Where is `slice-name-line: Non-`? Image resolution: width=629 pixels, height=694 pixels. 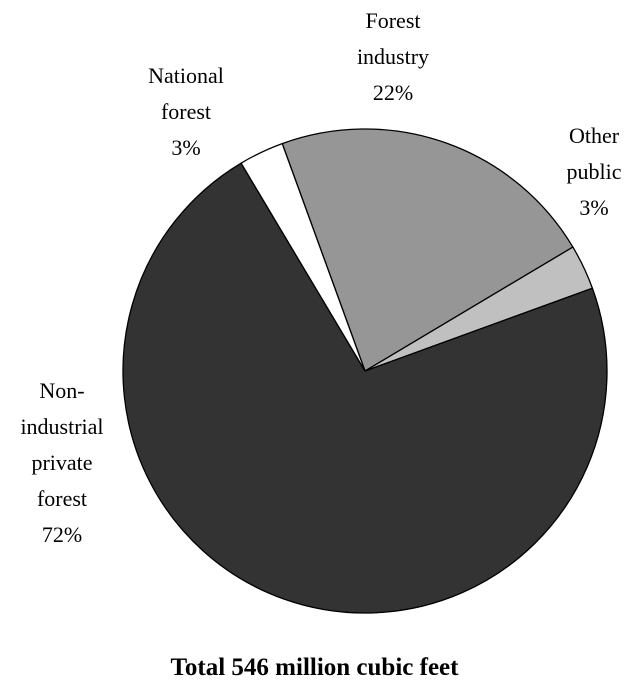
slice-name-line: Non- is located at coordinates (61, 390).